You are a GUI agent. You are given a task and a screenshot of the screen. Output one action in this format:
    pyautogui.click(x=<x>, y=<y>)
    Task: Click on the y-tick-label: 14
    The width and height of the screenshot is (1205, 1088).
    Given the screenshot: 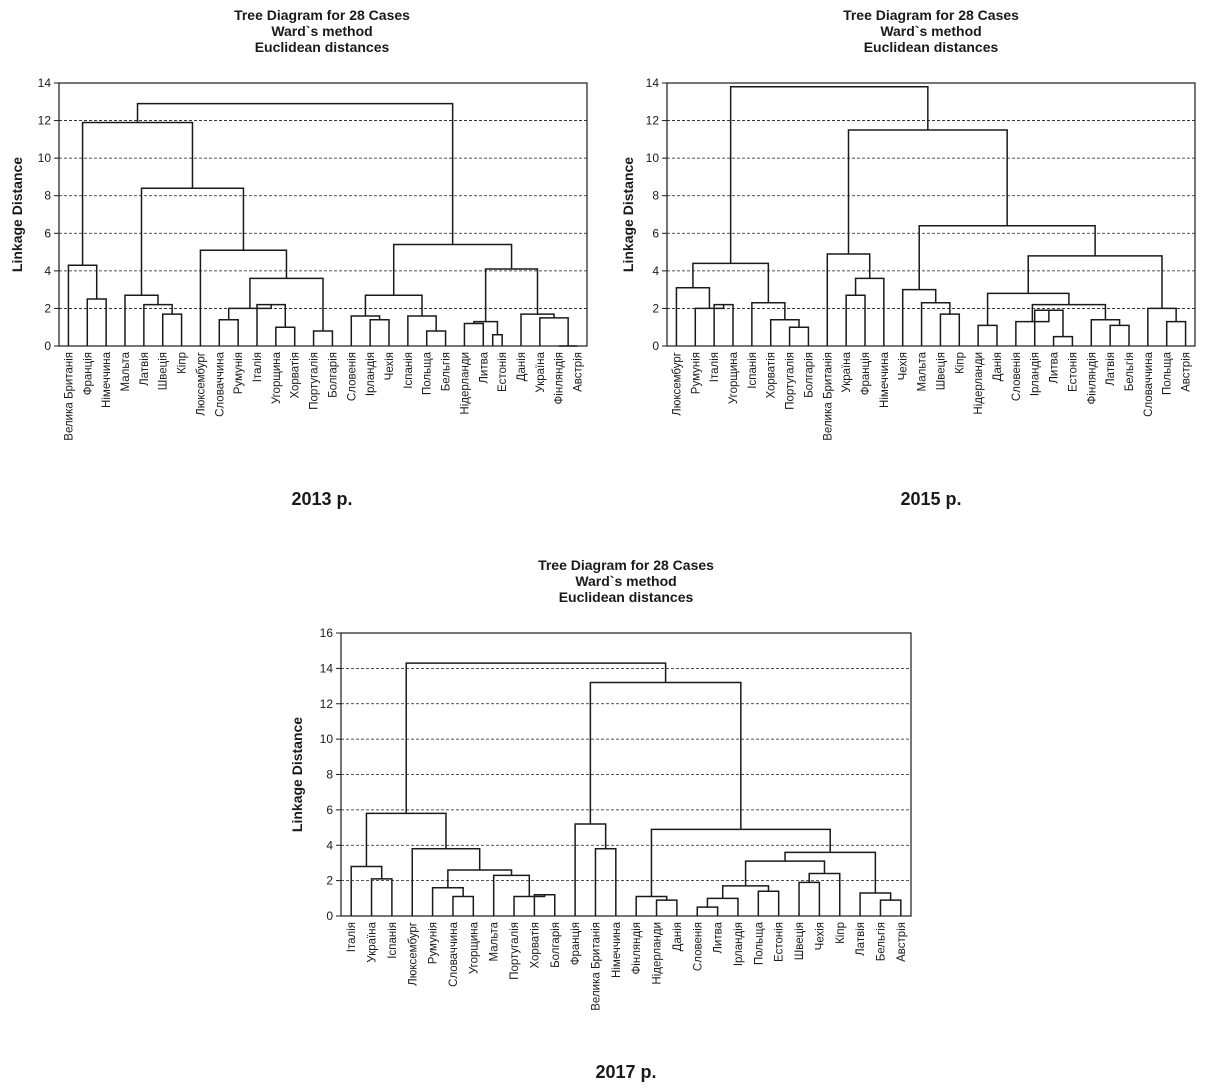 What is the action you would take?
    pyautogui.click(x=327, y=668)
    